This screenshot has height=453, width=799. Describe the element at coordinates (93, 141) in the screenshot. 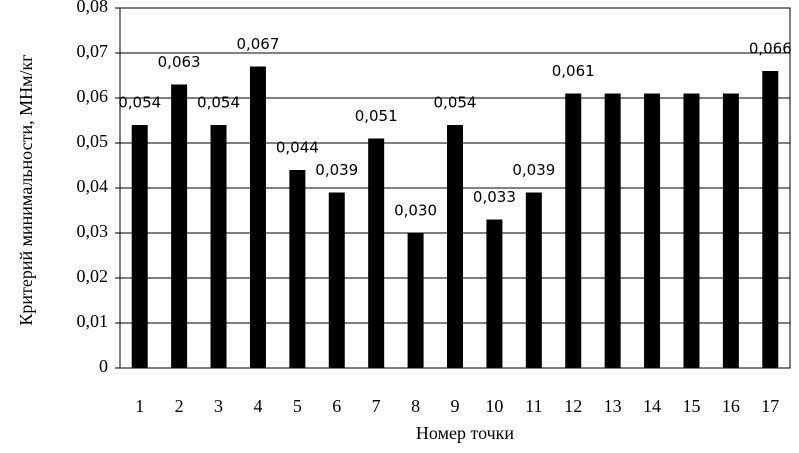

I see `y-tick-label: 0,05` at that location.